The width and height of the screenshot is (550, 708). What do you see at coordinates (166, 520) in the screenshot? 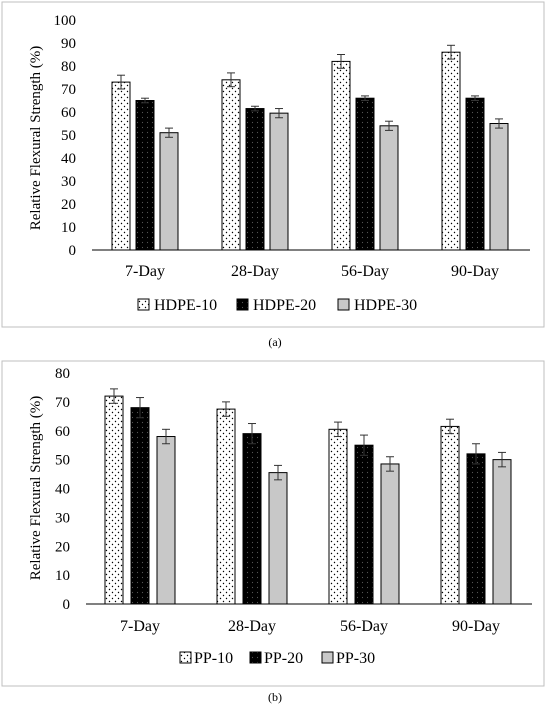
I see `bar-pp-30-7-day` at bounding box center [166, 520].